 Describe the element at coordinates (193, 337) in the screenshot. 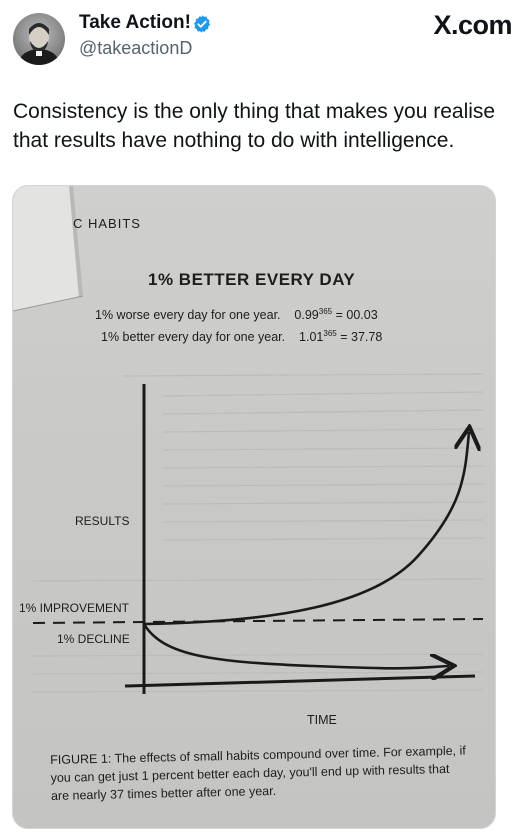

I see `better-row-label: 1% better every day for one year.` at that location.